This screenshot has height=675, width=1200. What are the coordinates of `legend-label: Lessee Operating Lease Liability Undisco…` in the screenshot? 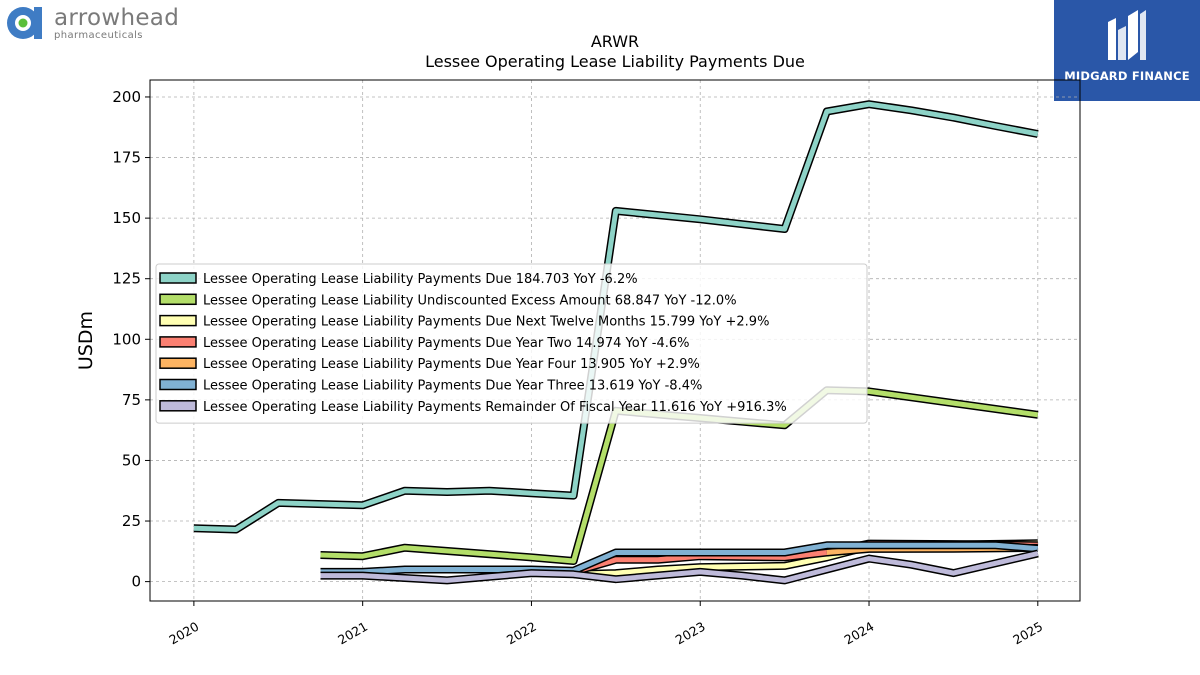 It's located at (470, 300).